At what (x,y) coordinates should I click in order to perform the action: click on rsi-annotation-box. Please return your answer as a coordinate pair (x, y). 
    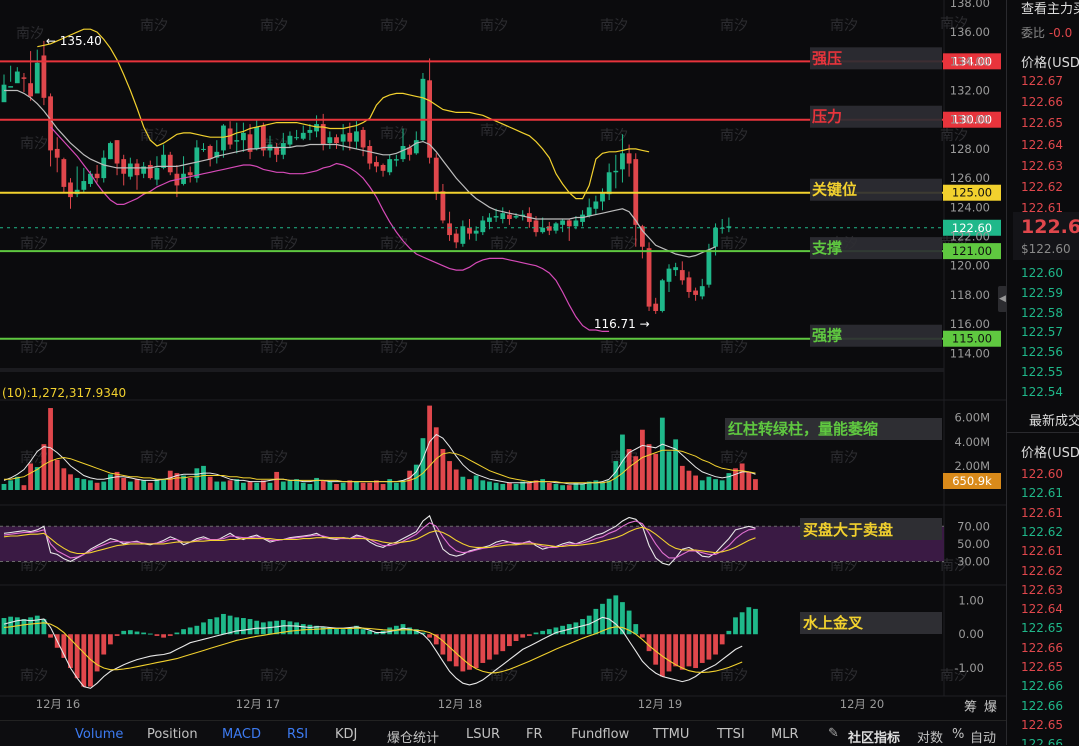
    Looking at the image, I should click on (871, 529).